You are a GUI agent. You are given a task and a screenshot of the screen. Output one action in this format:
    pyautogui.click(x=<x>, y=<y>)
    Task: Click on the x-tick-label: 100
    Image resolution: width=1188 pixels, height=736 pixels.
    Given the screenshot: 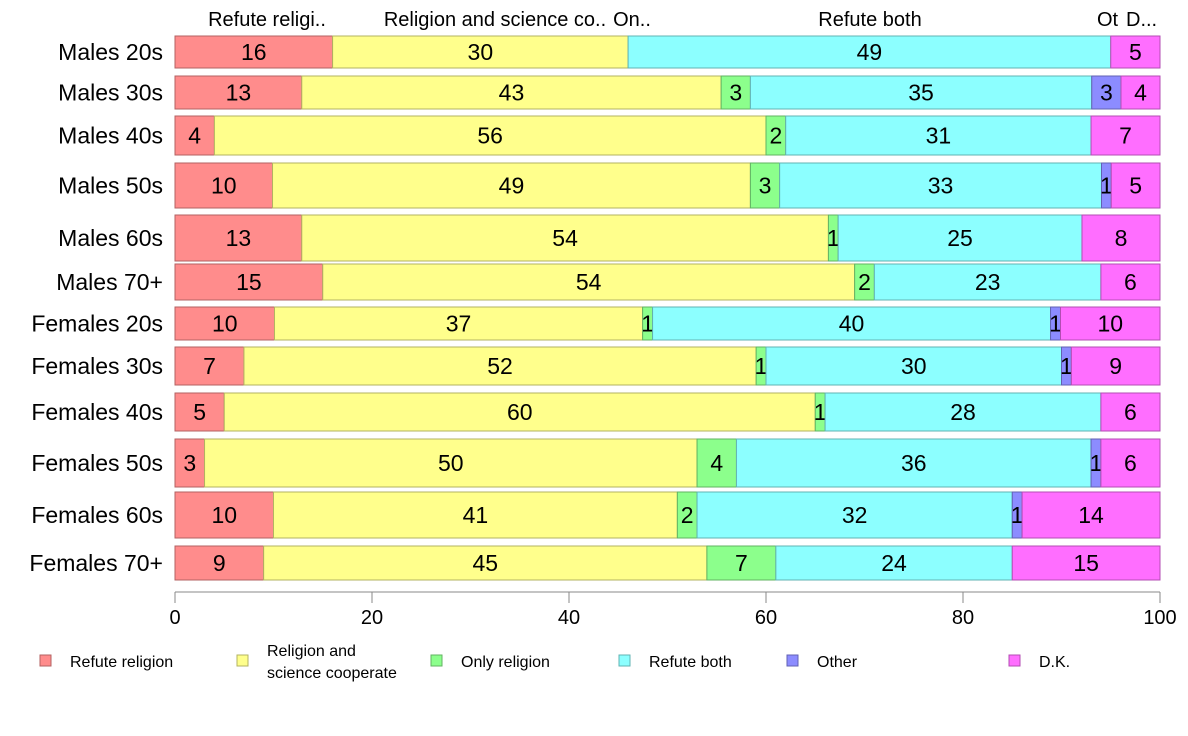 What is the action you would take?
    pyautogui.click(x=1159, y=618)
    